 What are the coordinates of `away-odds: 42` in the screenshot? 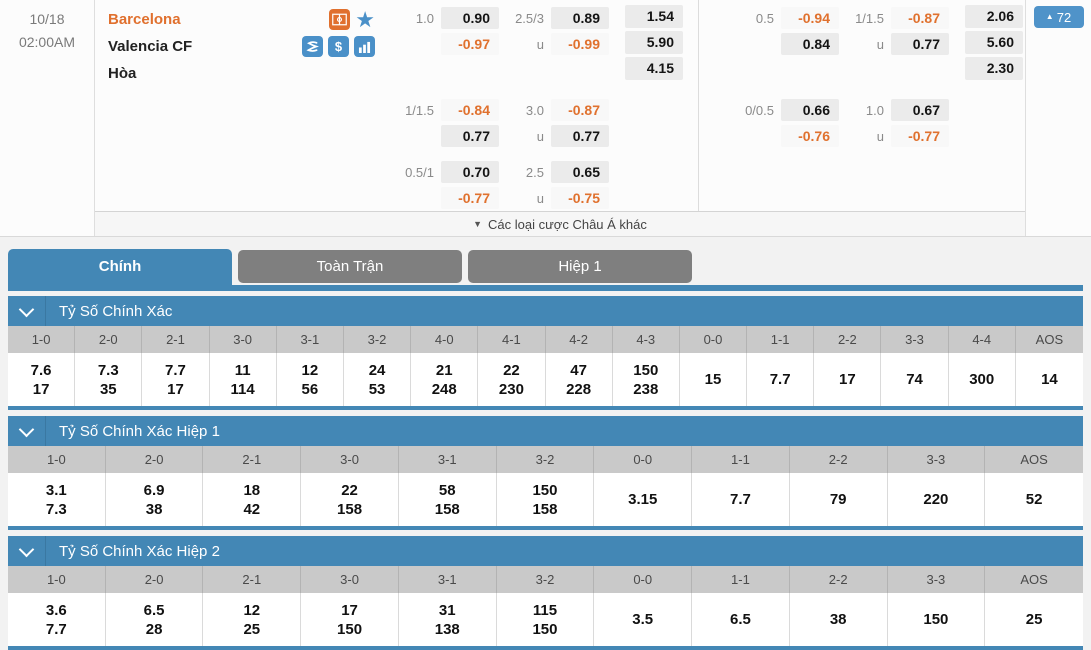 It's located at (252, 509).